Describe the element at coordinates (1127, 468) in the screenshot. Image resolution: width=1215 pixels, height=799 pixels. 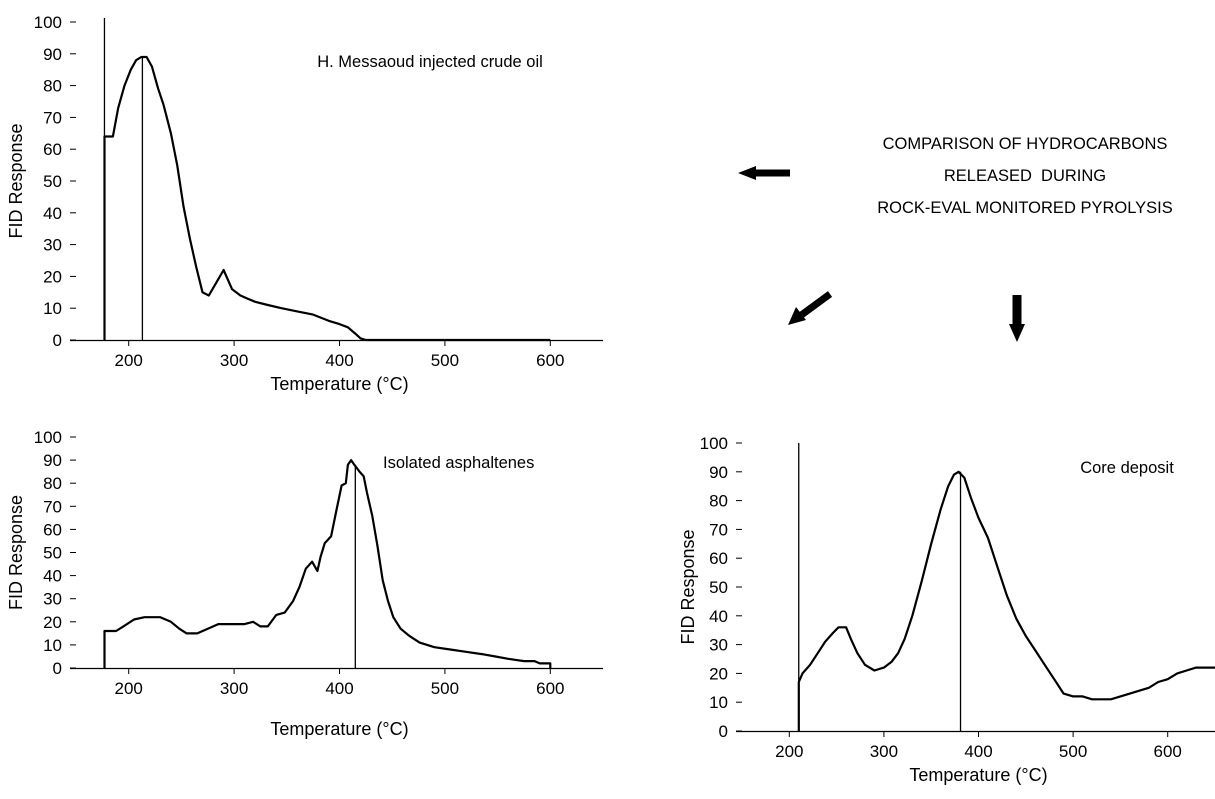
I see `chart-annotation: Core deposit` at that location.